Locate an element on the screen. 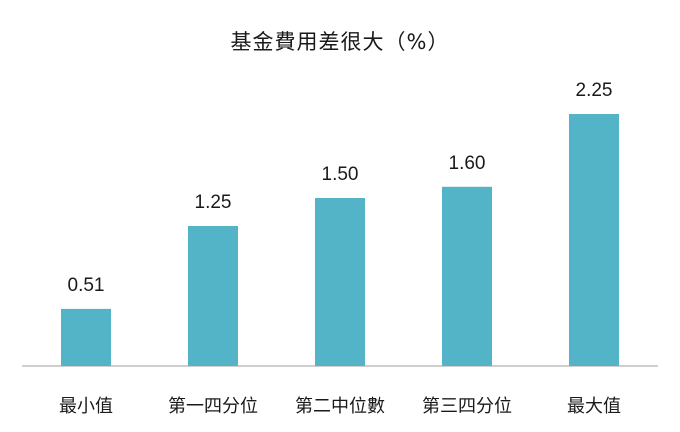 This screenshot has height=432, width=680. category-label-1: 最小值 is located at coordinates (86, 406).